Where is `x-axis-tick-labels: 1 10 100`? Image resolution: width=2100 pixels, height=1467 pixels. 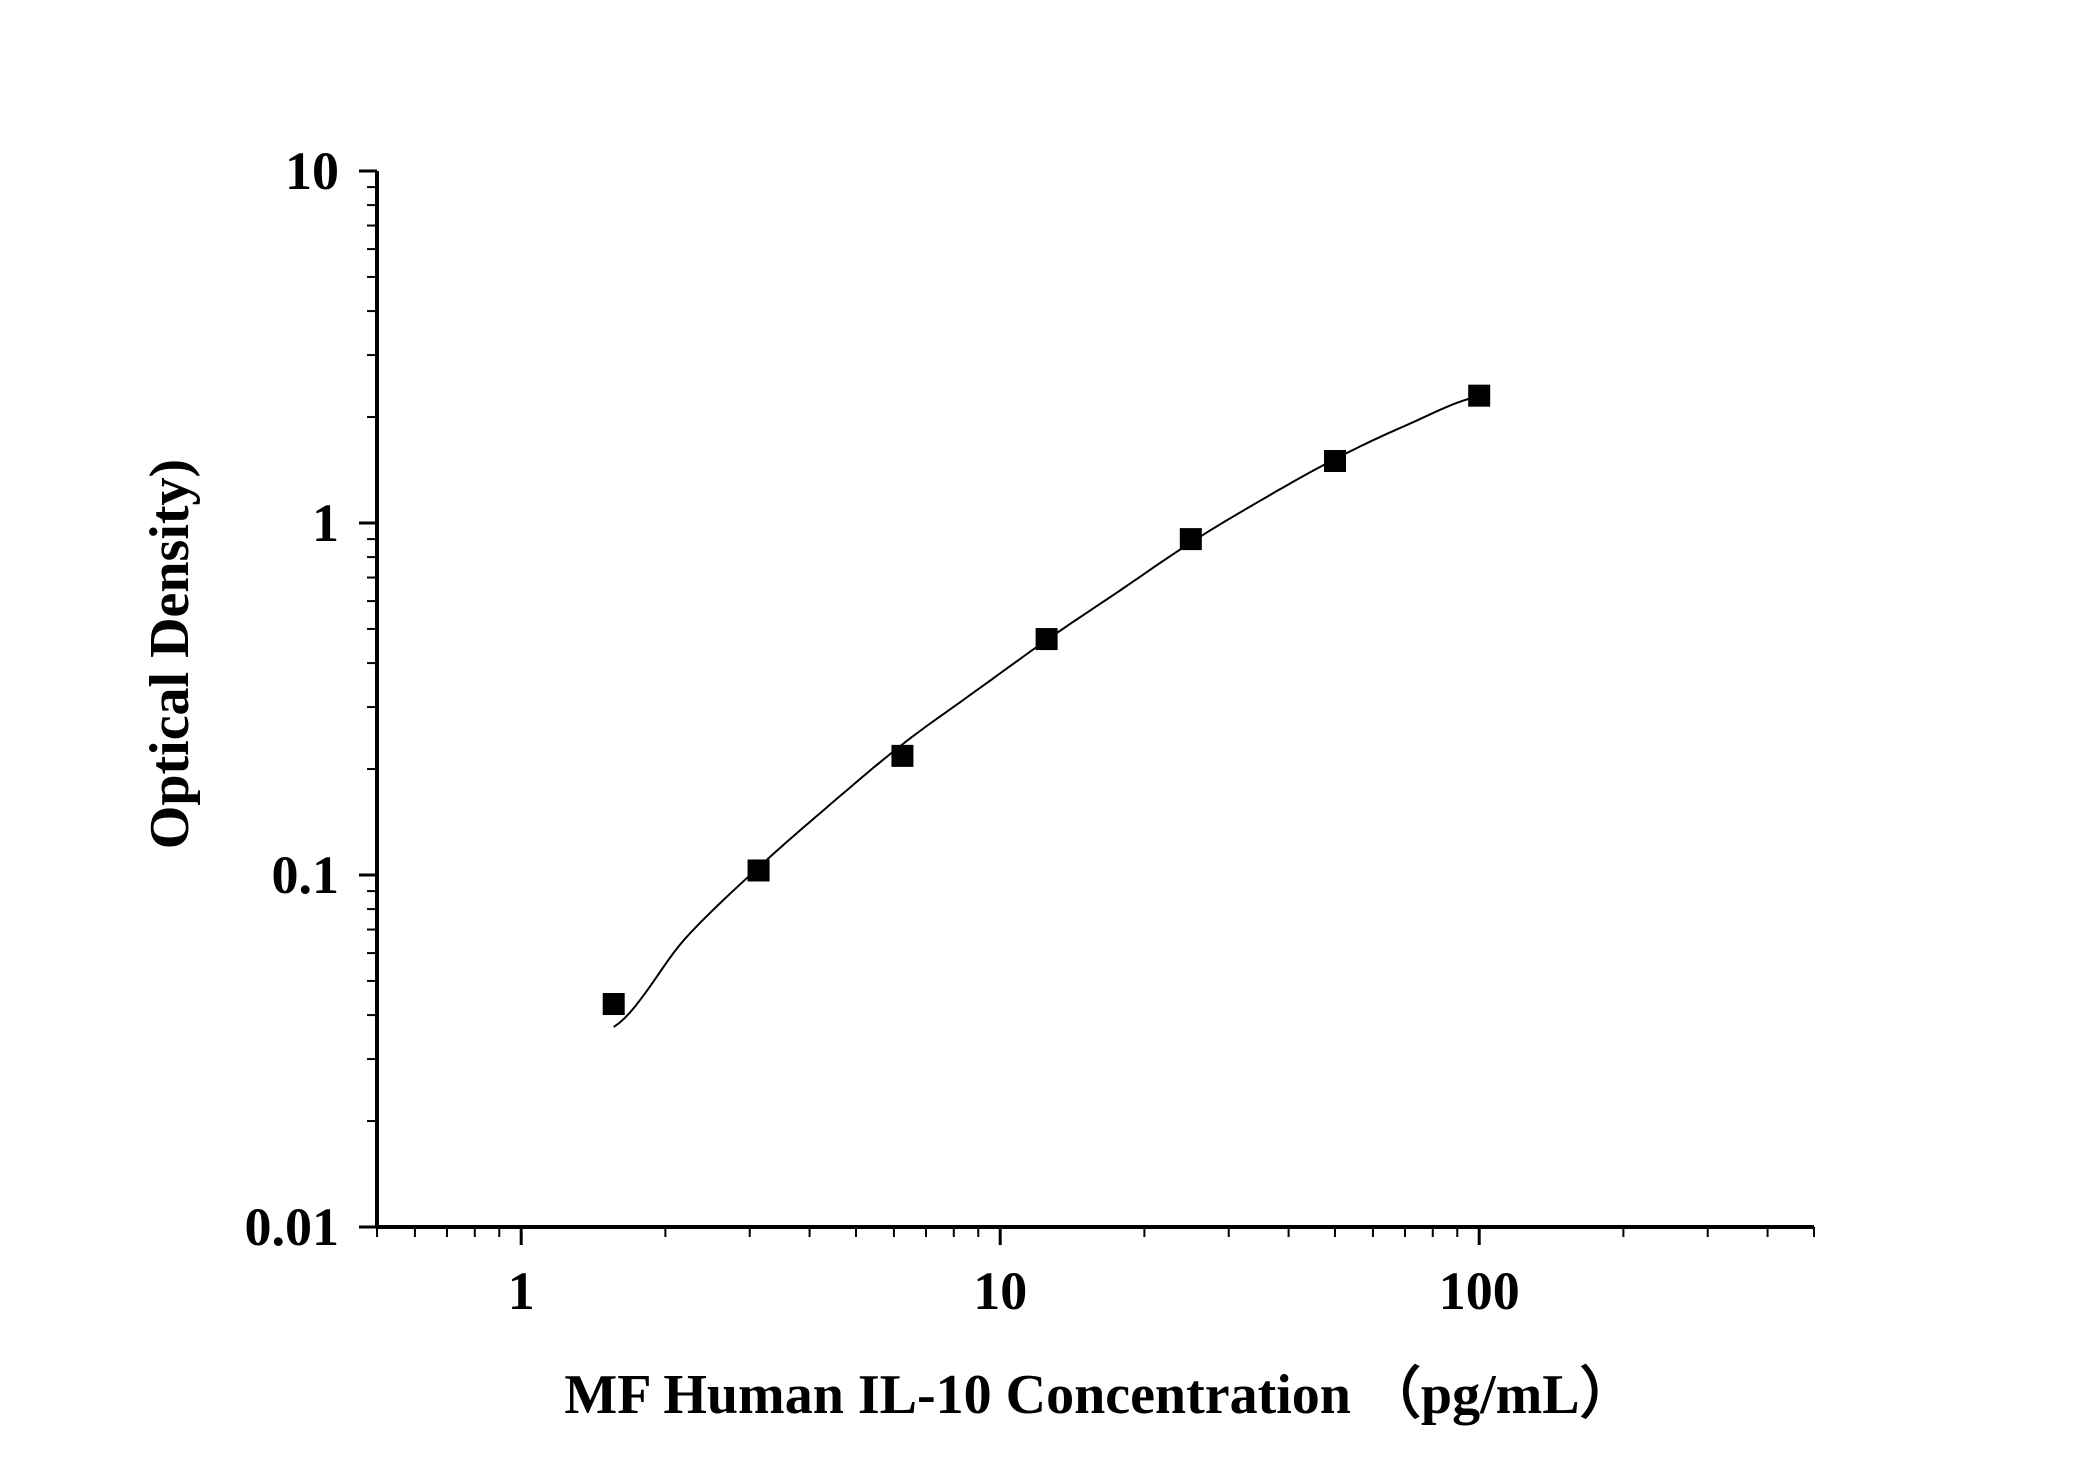
x-axis-tick-labels: 1 10 100 is located at coordinates (1014, 1291).